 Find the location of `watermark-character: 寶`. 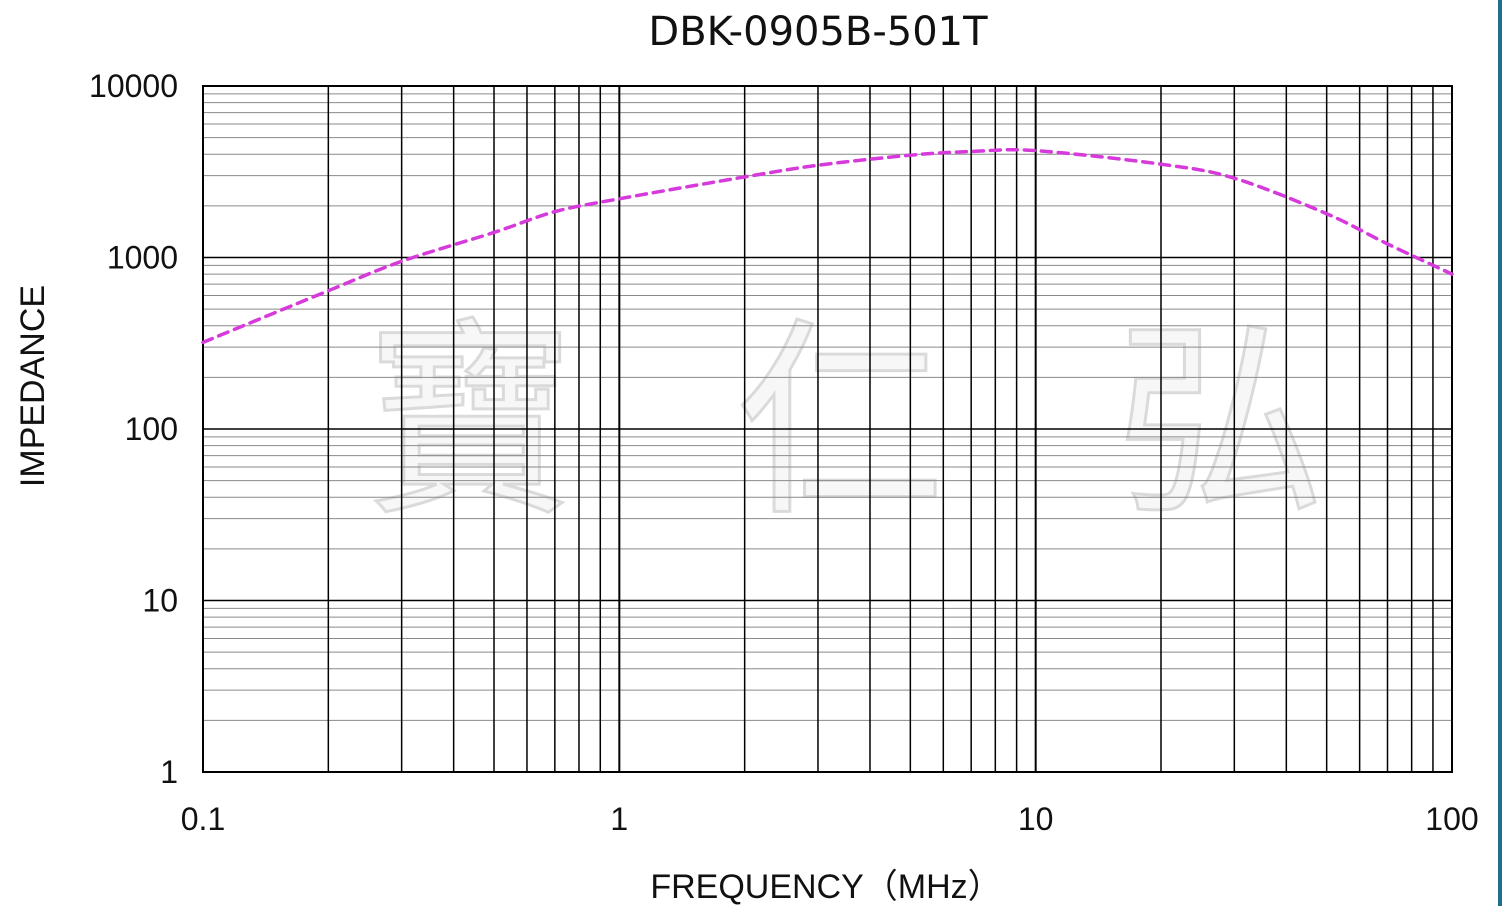

watermark-character: 寶 is located at coordinates (470, 422).